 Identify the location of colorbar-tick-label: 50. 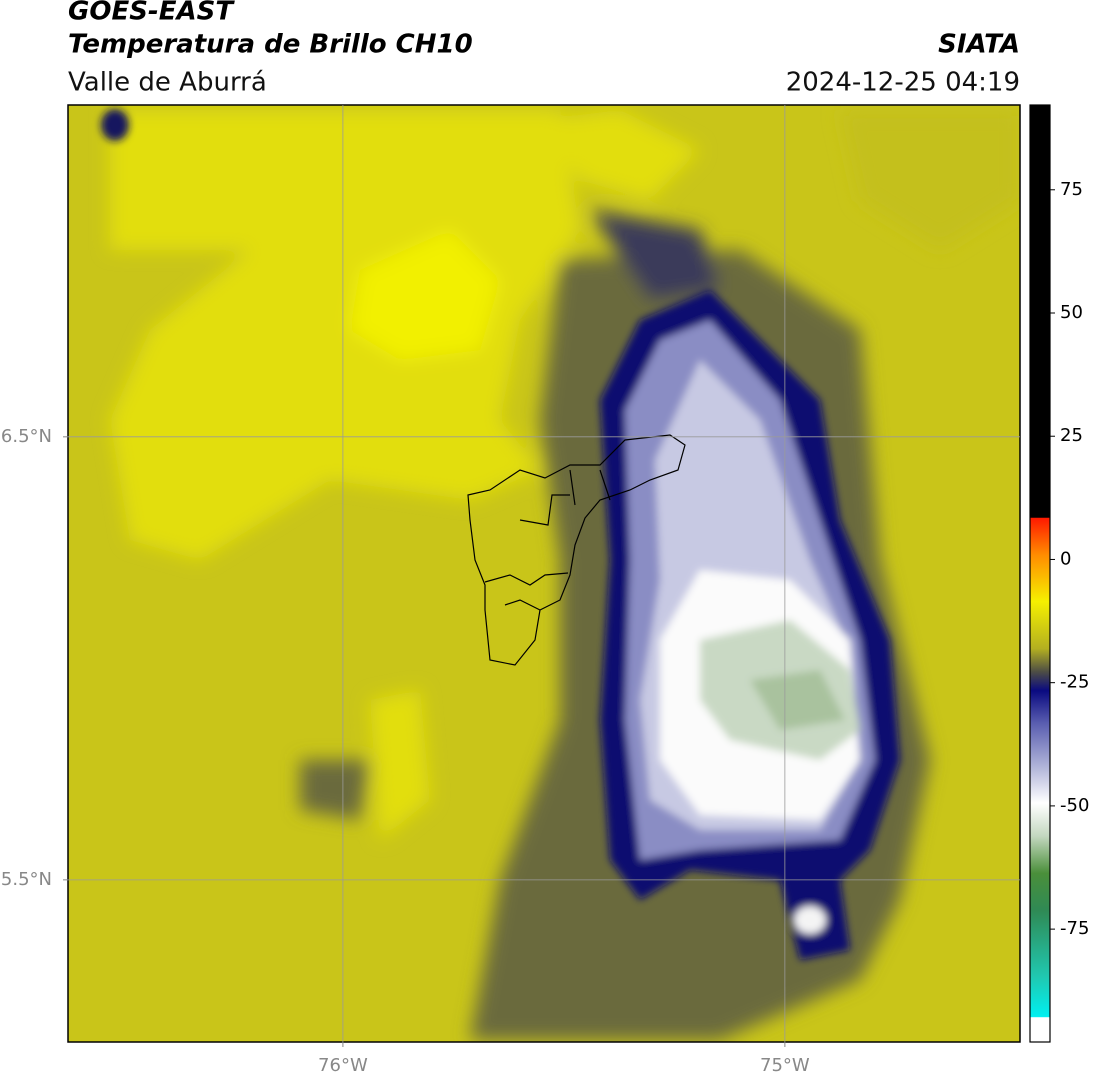
(1071, 312).